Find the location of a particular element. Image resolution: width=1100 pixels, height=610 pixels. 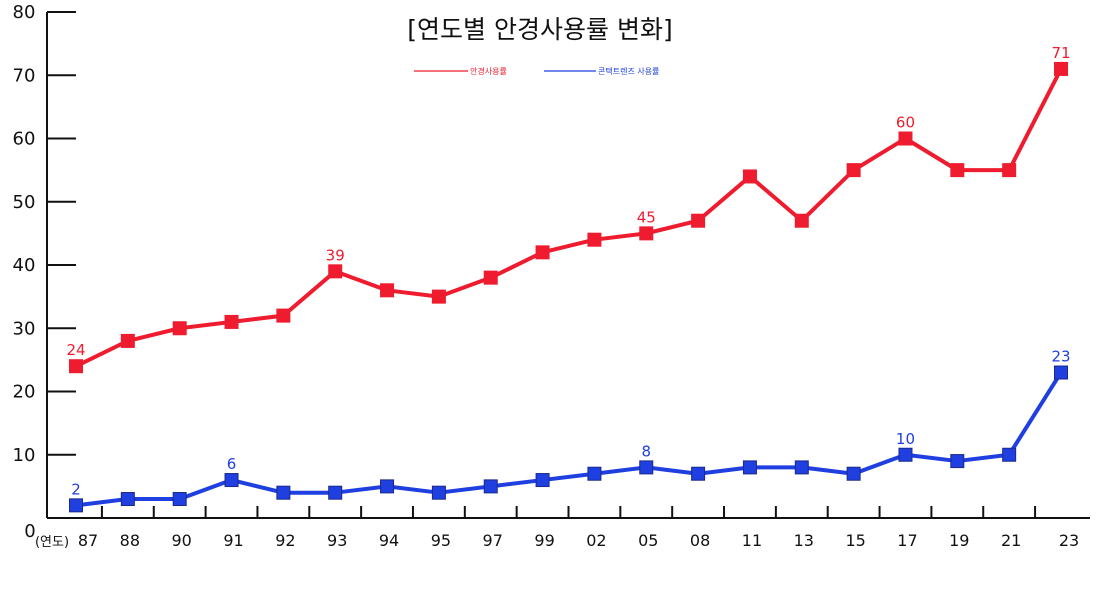

y-tick-label-20: 20 is located at coordinates (24, 392).